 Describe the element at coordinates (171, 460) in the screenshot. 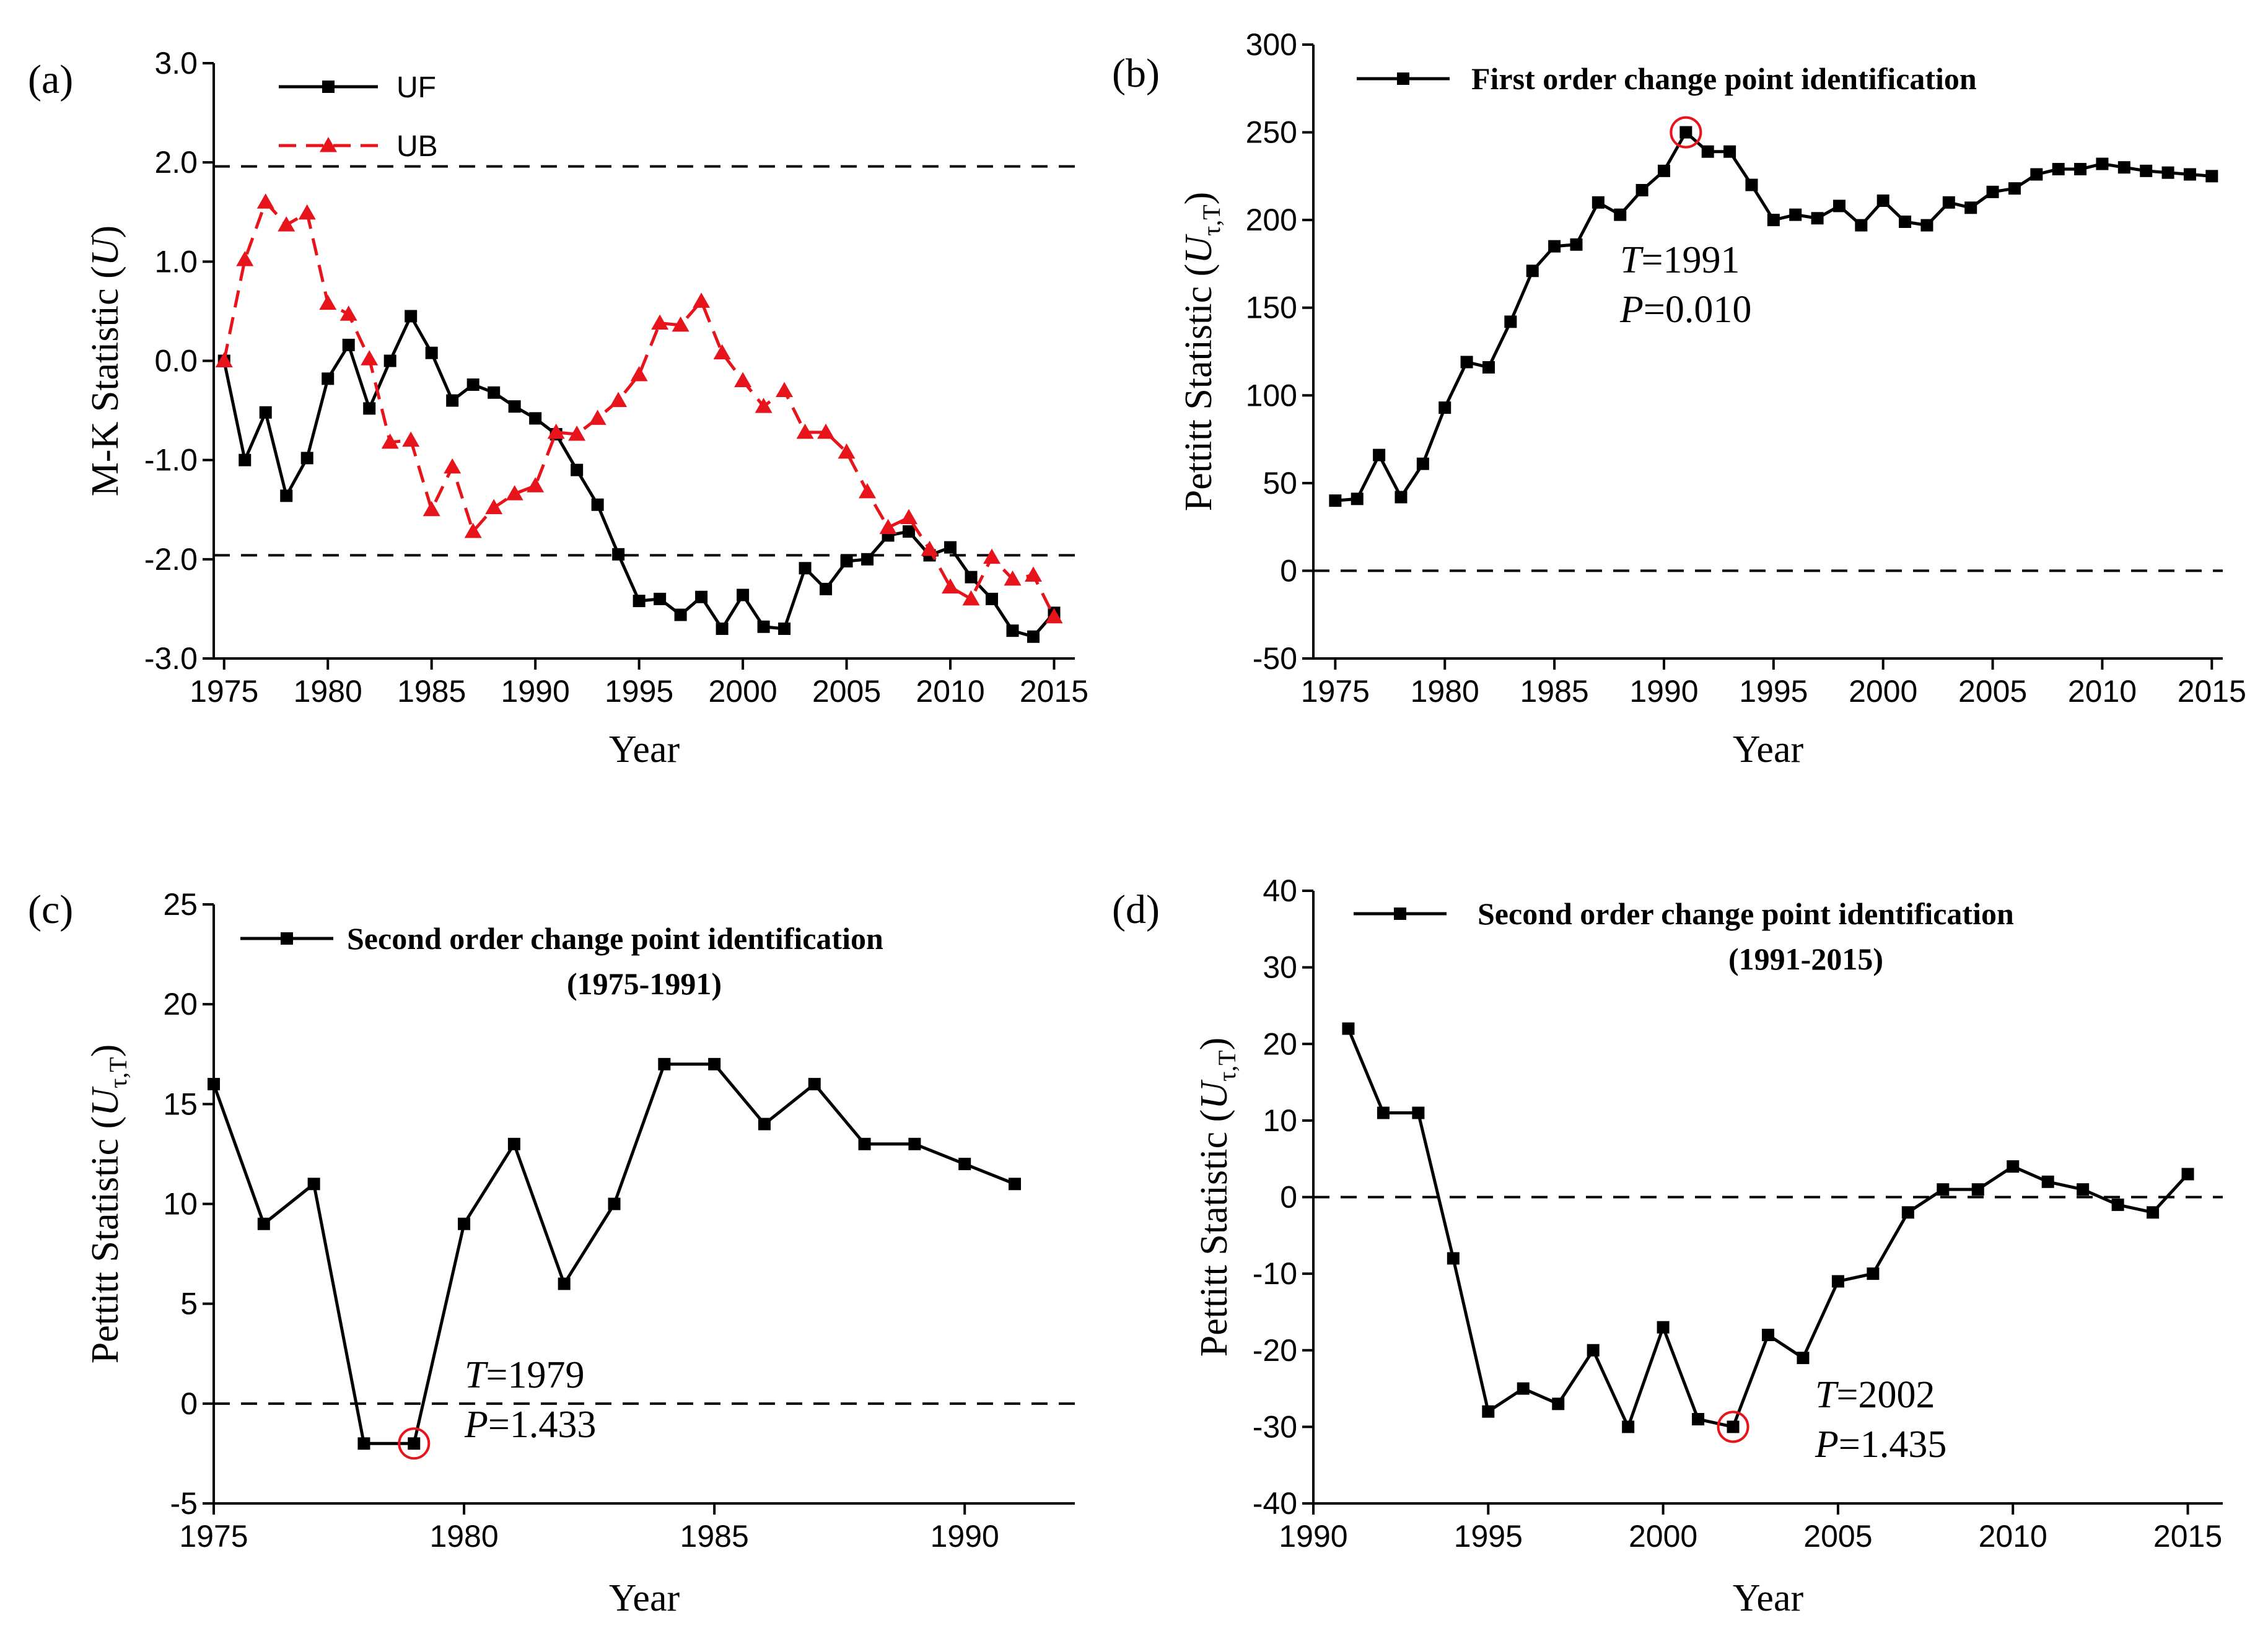

I see `y-tick-label: -1.0` at that location.